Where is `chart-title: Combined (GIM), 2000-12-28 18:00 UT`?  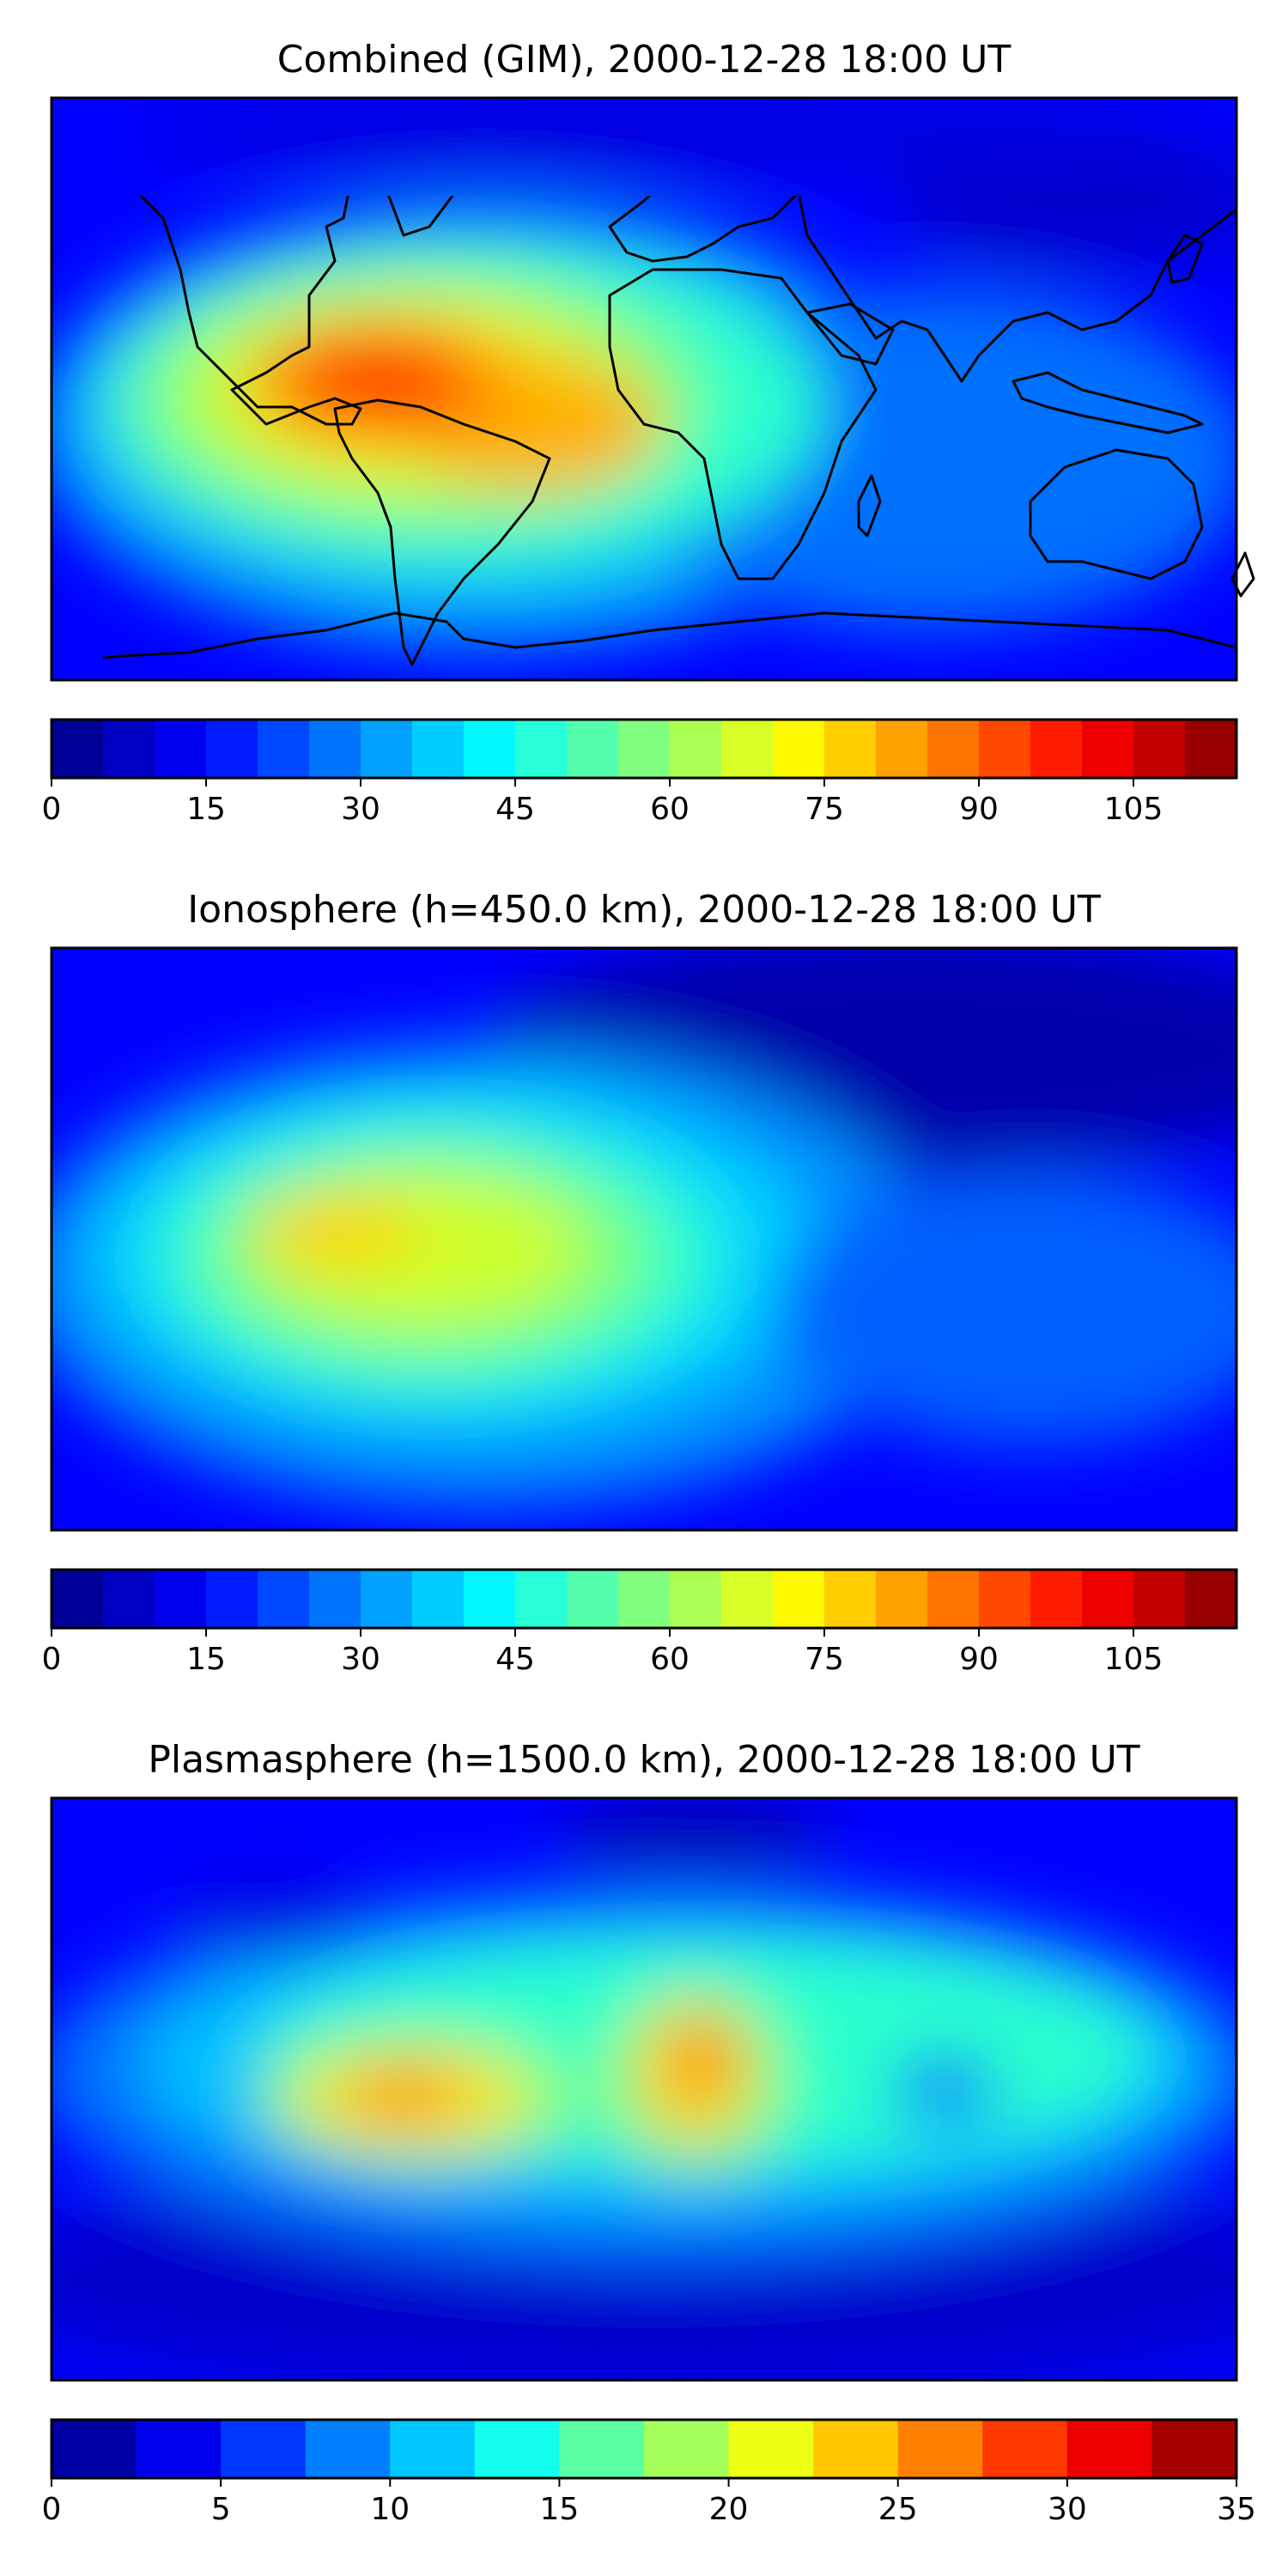
chart-title: Combined (GIM), 2000-12-28 18:00 UT is located at coordinates (644, 60).